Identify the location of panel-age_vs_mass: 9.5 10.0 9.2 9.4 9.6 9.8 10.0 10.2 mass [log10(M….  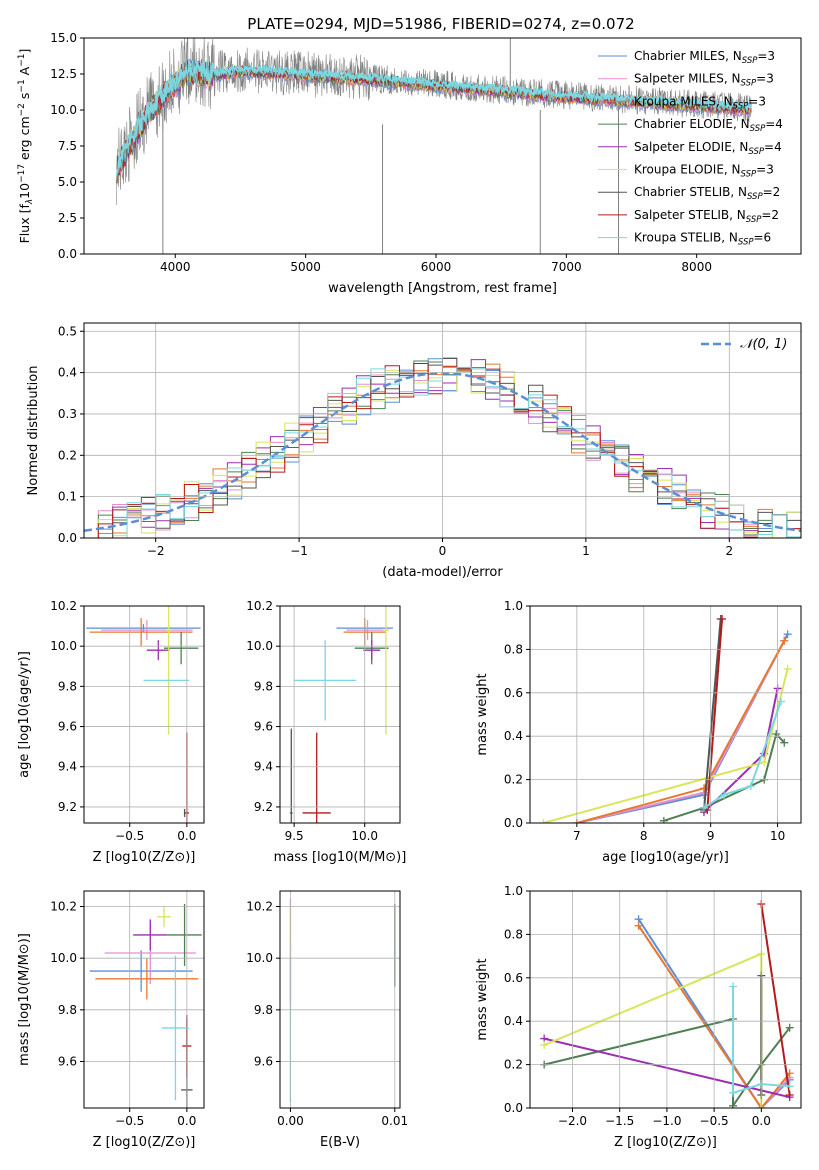
(326, 732).